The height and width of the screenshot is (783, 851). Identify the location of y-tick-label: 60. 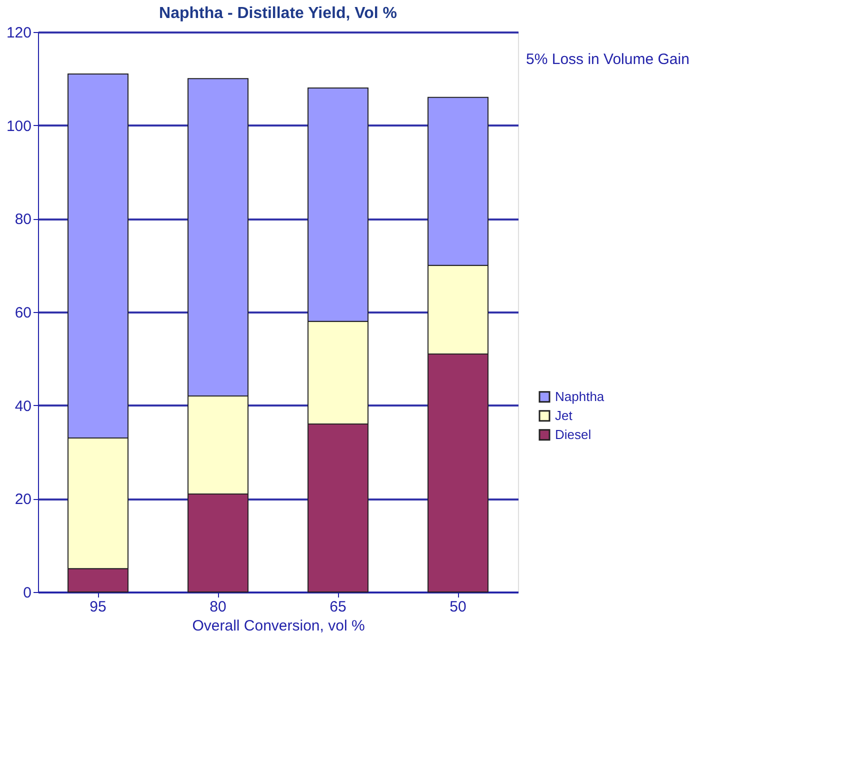
(23, 313).